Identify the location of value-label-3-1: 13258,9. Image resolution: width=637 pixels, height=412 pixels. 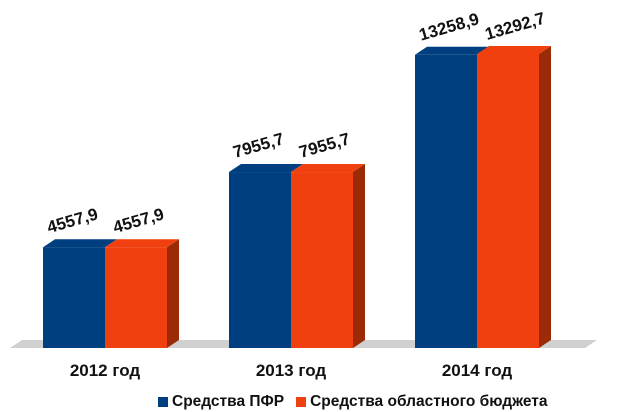
(449, 26).